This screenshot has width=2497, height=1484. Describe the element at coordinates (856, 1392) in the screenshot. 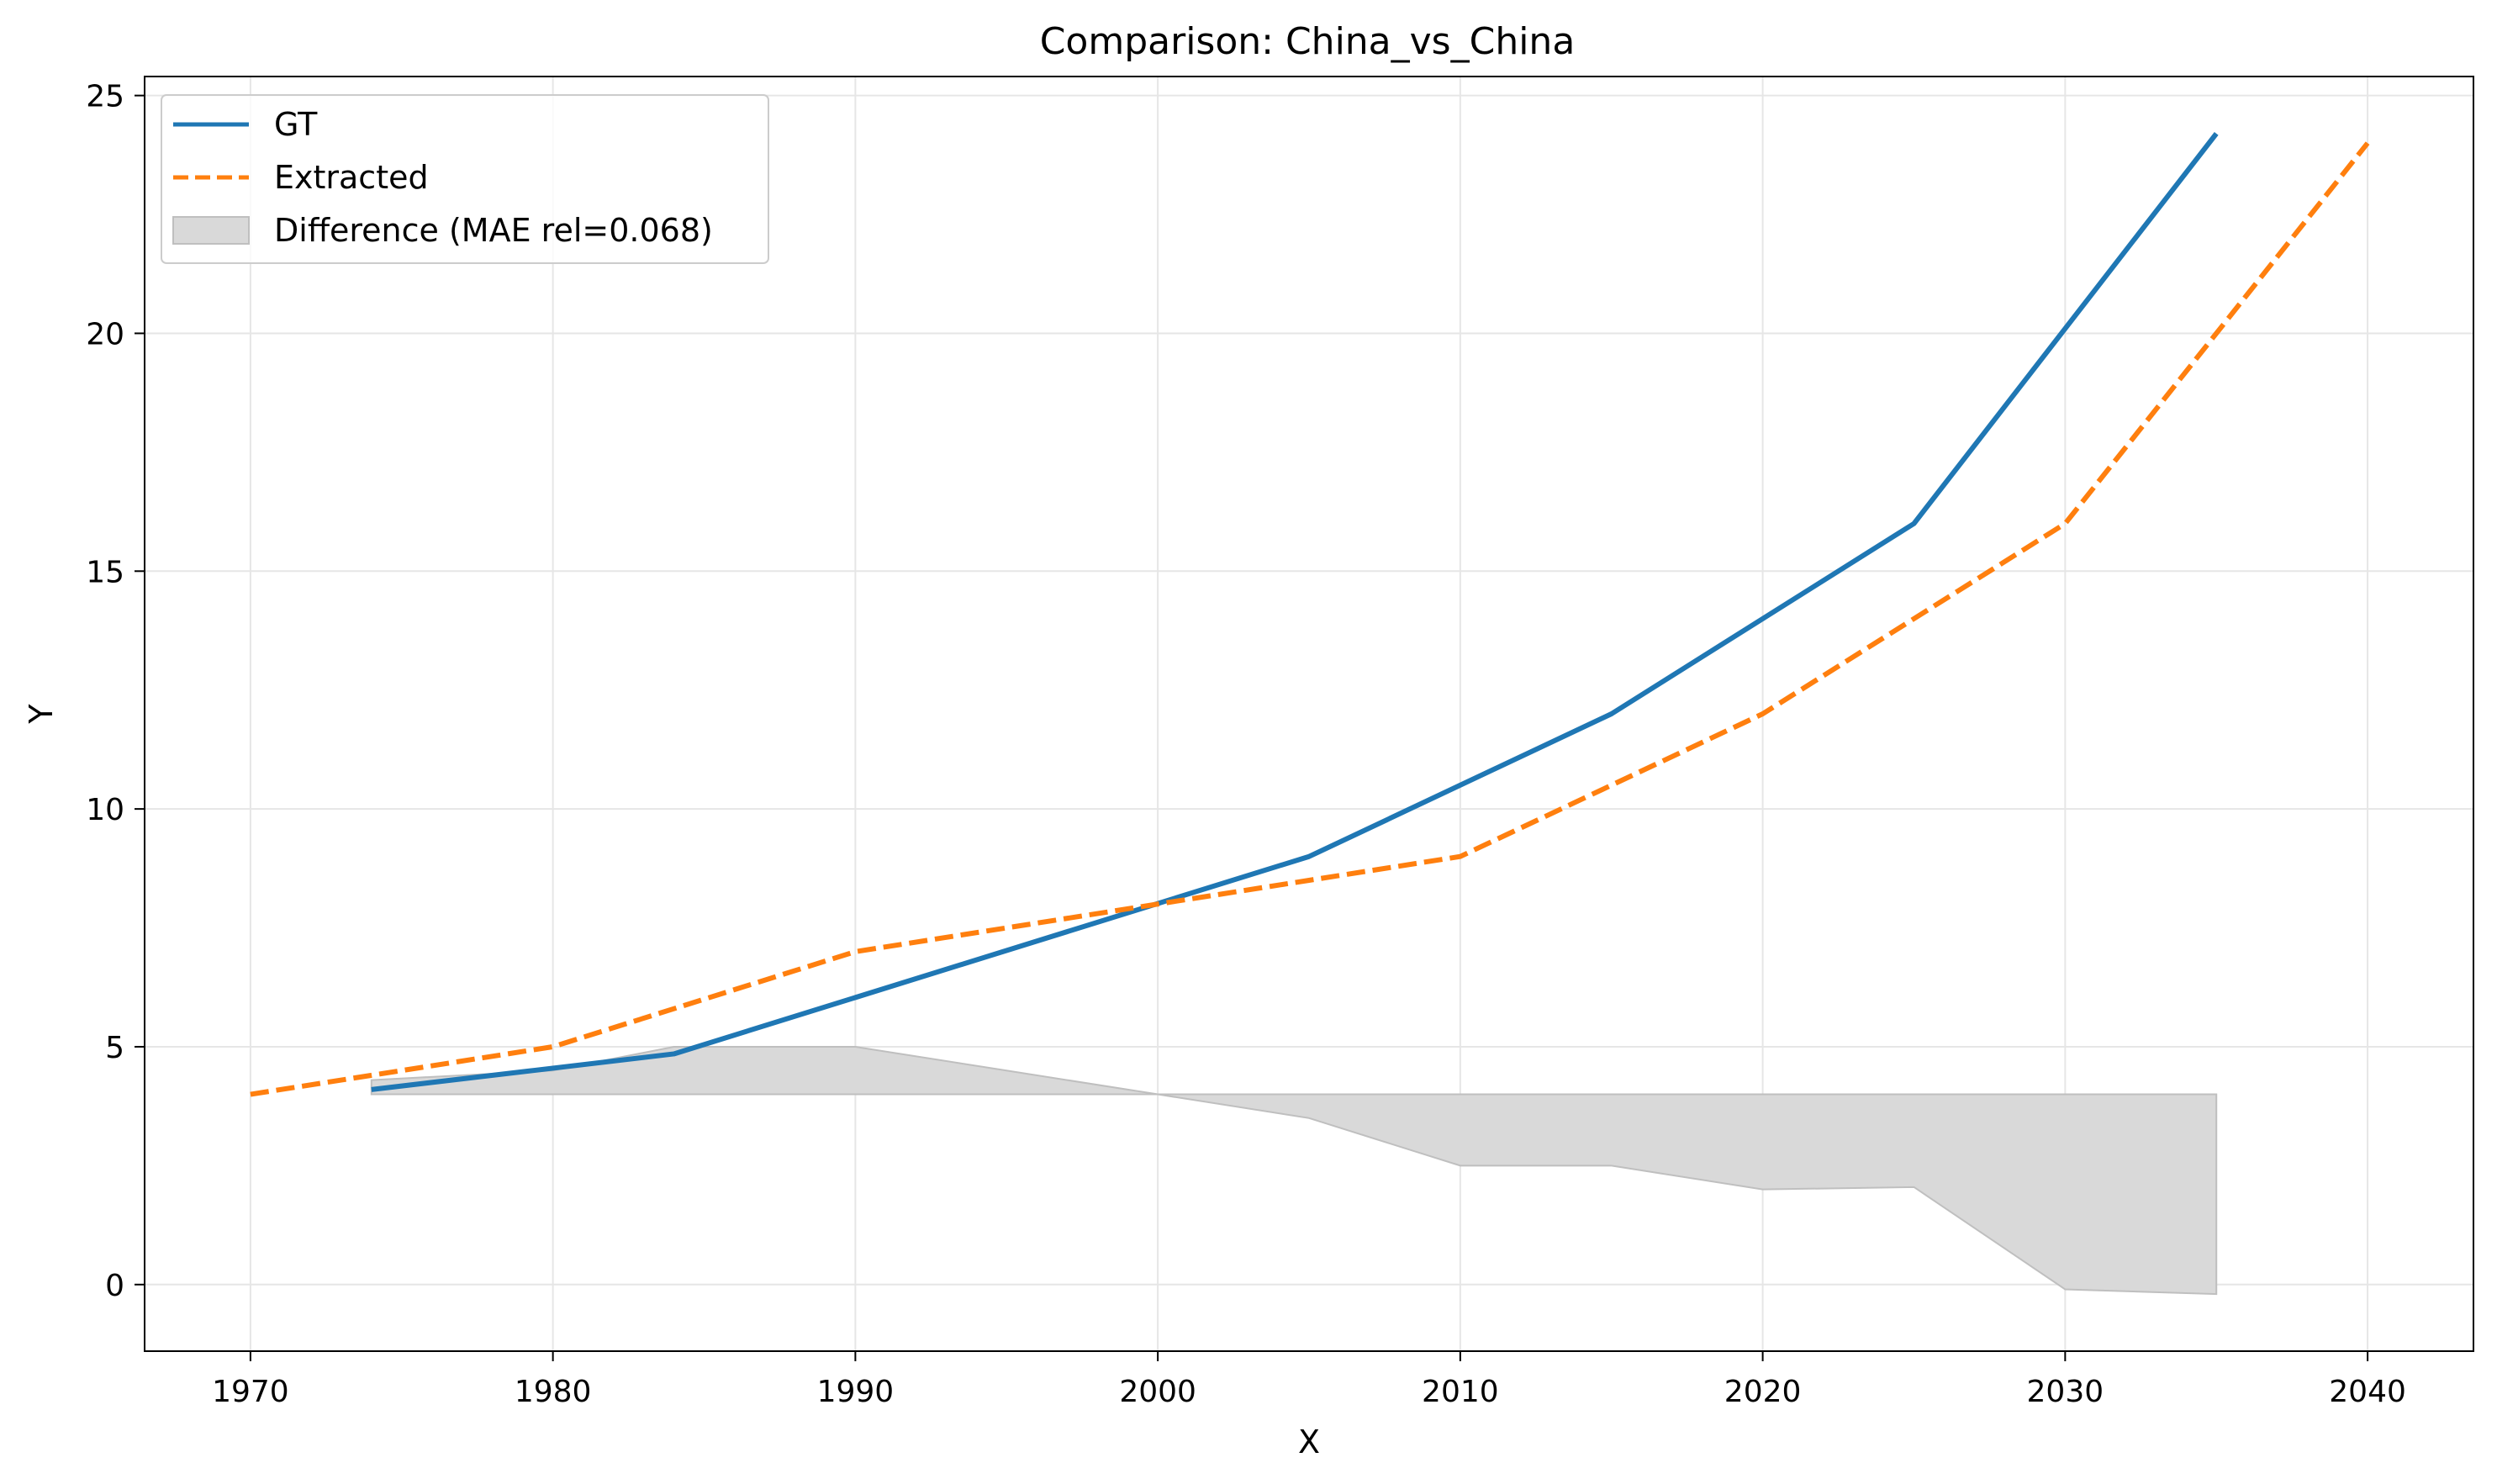

I see `x-tick-label: 1990` at that location.